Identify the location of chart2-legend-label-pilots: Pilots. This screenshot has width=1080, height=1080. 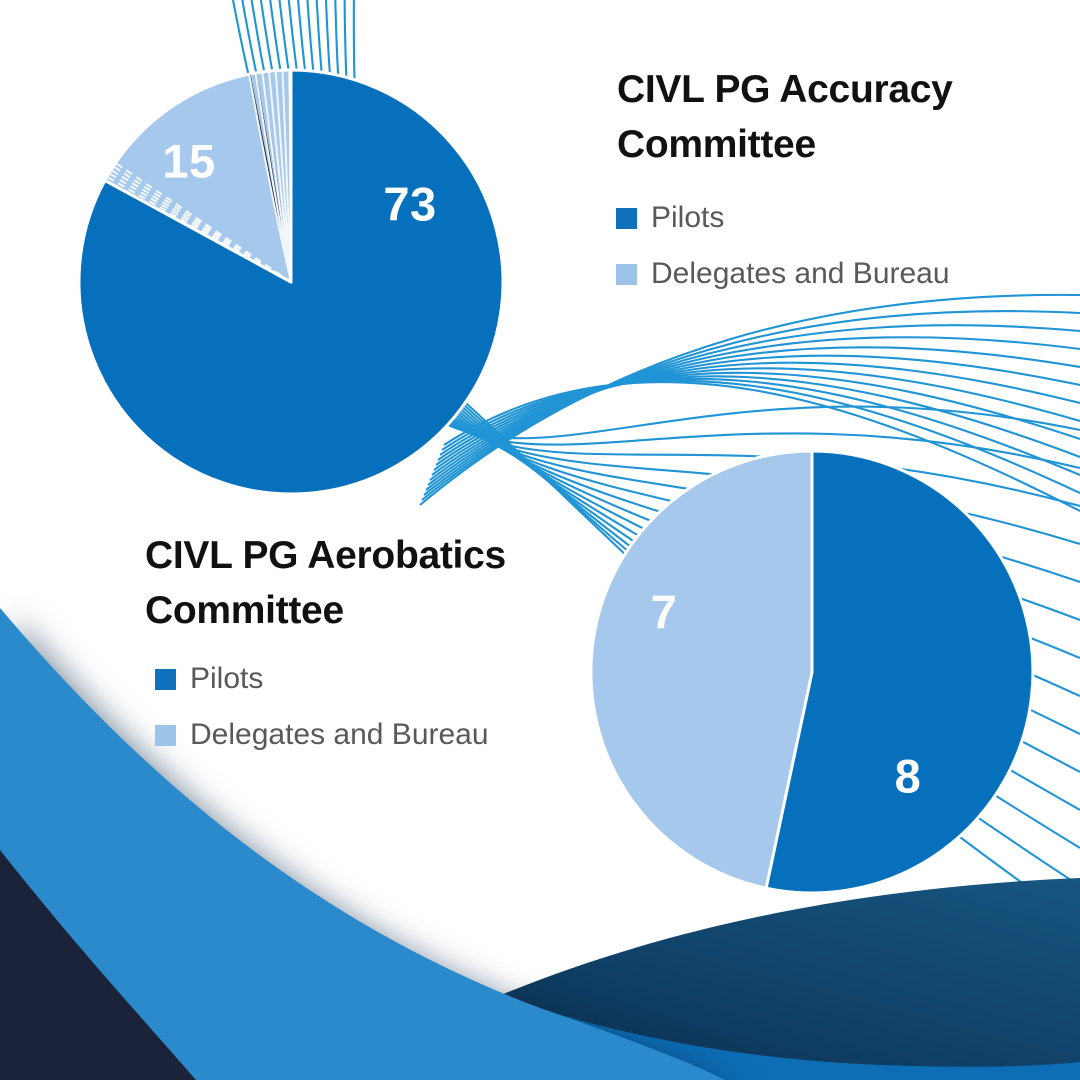
(227, 678).